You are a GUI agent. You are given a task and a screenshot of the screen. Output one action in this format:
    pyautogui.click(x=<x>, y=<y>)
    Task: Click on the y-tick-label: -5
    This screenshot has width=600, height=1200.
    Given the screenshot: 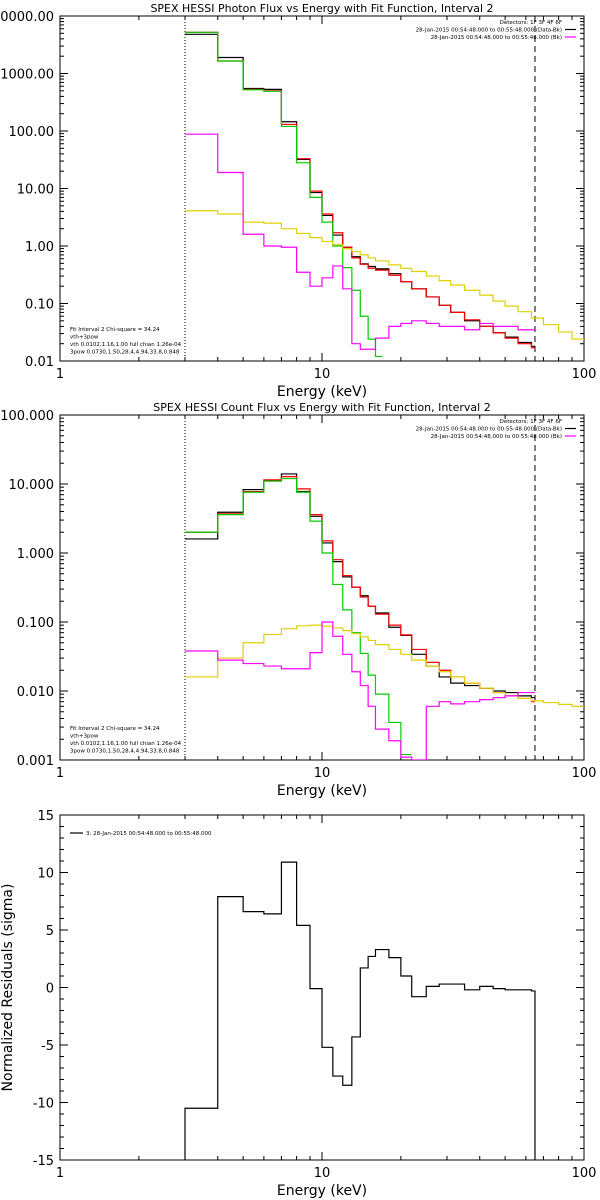 What is the action you would take?
    pyautogui.click(x=47, y=1046)
    